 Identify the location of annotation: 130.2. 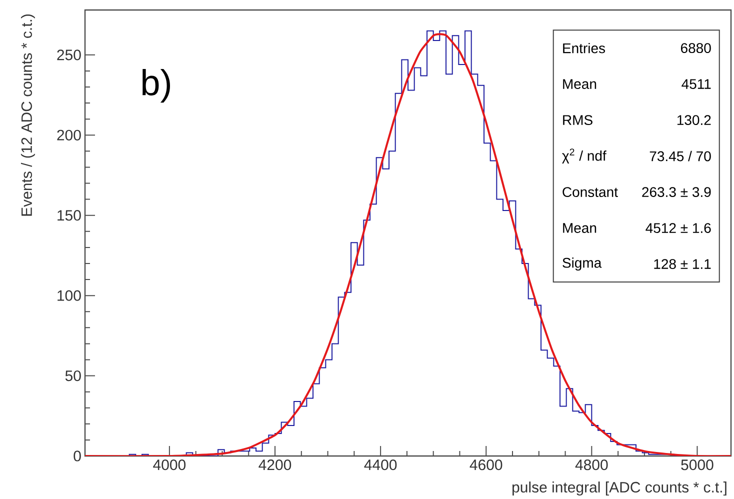
(694, 120).